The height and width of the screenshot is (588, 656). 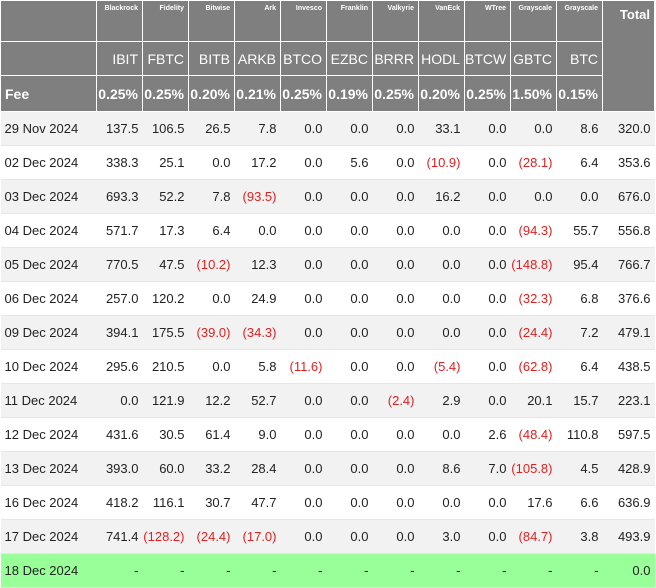 What do you see at coordinates (165, 332) in the screenshot?
I see `flow-cell: 175.5` at bounding box center [165, 332].